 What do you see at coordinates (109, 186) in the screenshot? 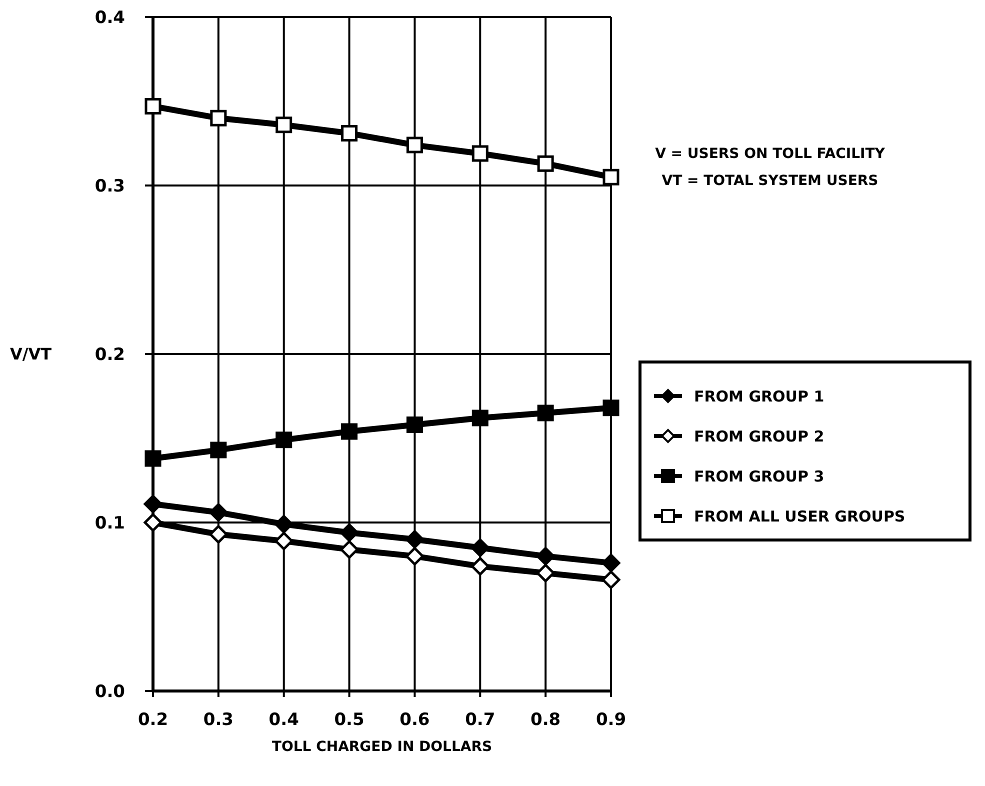
I see `y-tick-label: 0.3` at bounding box center [109, 186].